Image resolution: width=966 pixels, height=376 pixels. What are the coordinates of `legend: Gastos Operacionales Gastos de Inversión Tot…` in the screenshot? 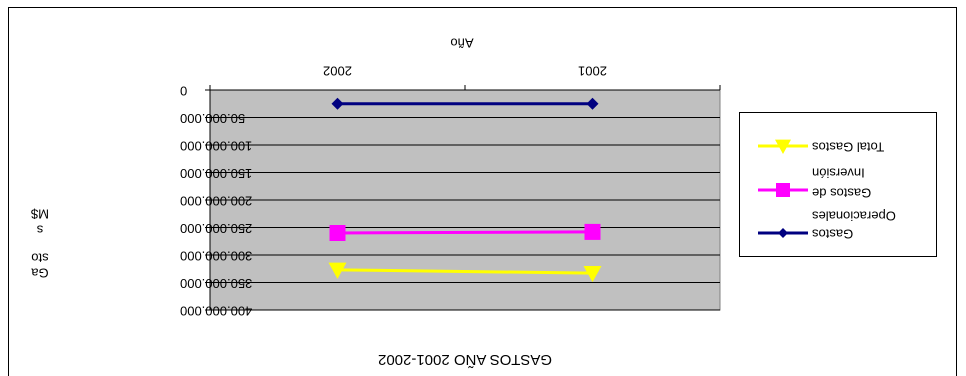 It's located at (827, 191).